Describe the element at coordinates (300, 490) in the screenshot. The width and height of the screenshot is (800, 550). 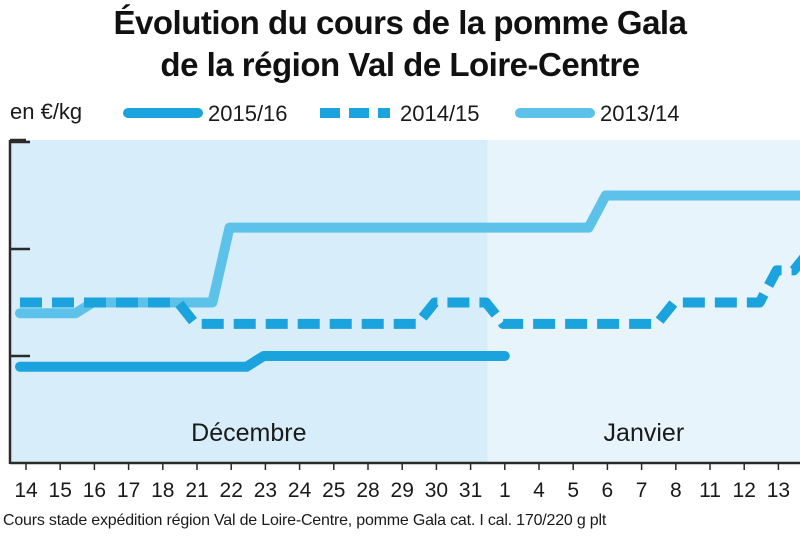
I see `x-tick-label: 24` at that location.